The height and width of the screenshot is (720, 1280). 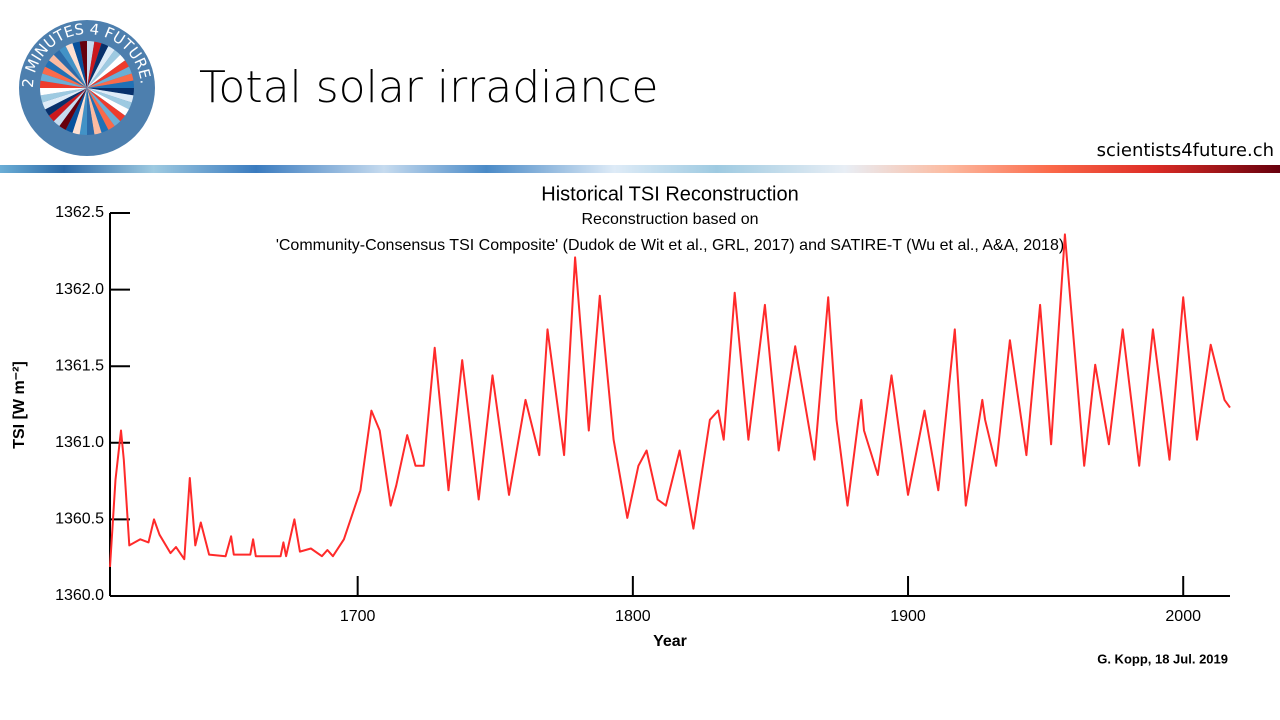 What do you see at coordinates (1162, 658) in the screenshot?
I see `annotation: G. Kopp, 18 Jul. 2019` at bounding box center [1162, 658].